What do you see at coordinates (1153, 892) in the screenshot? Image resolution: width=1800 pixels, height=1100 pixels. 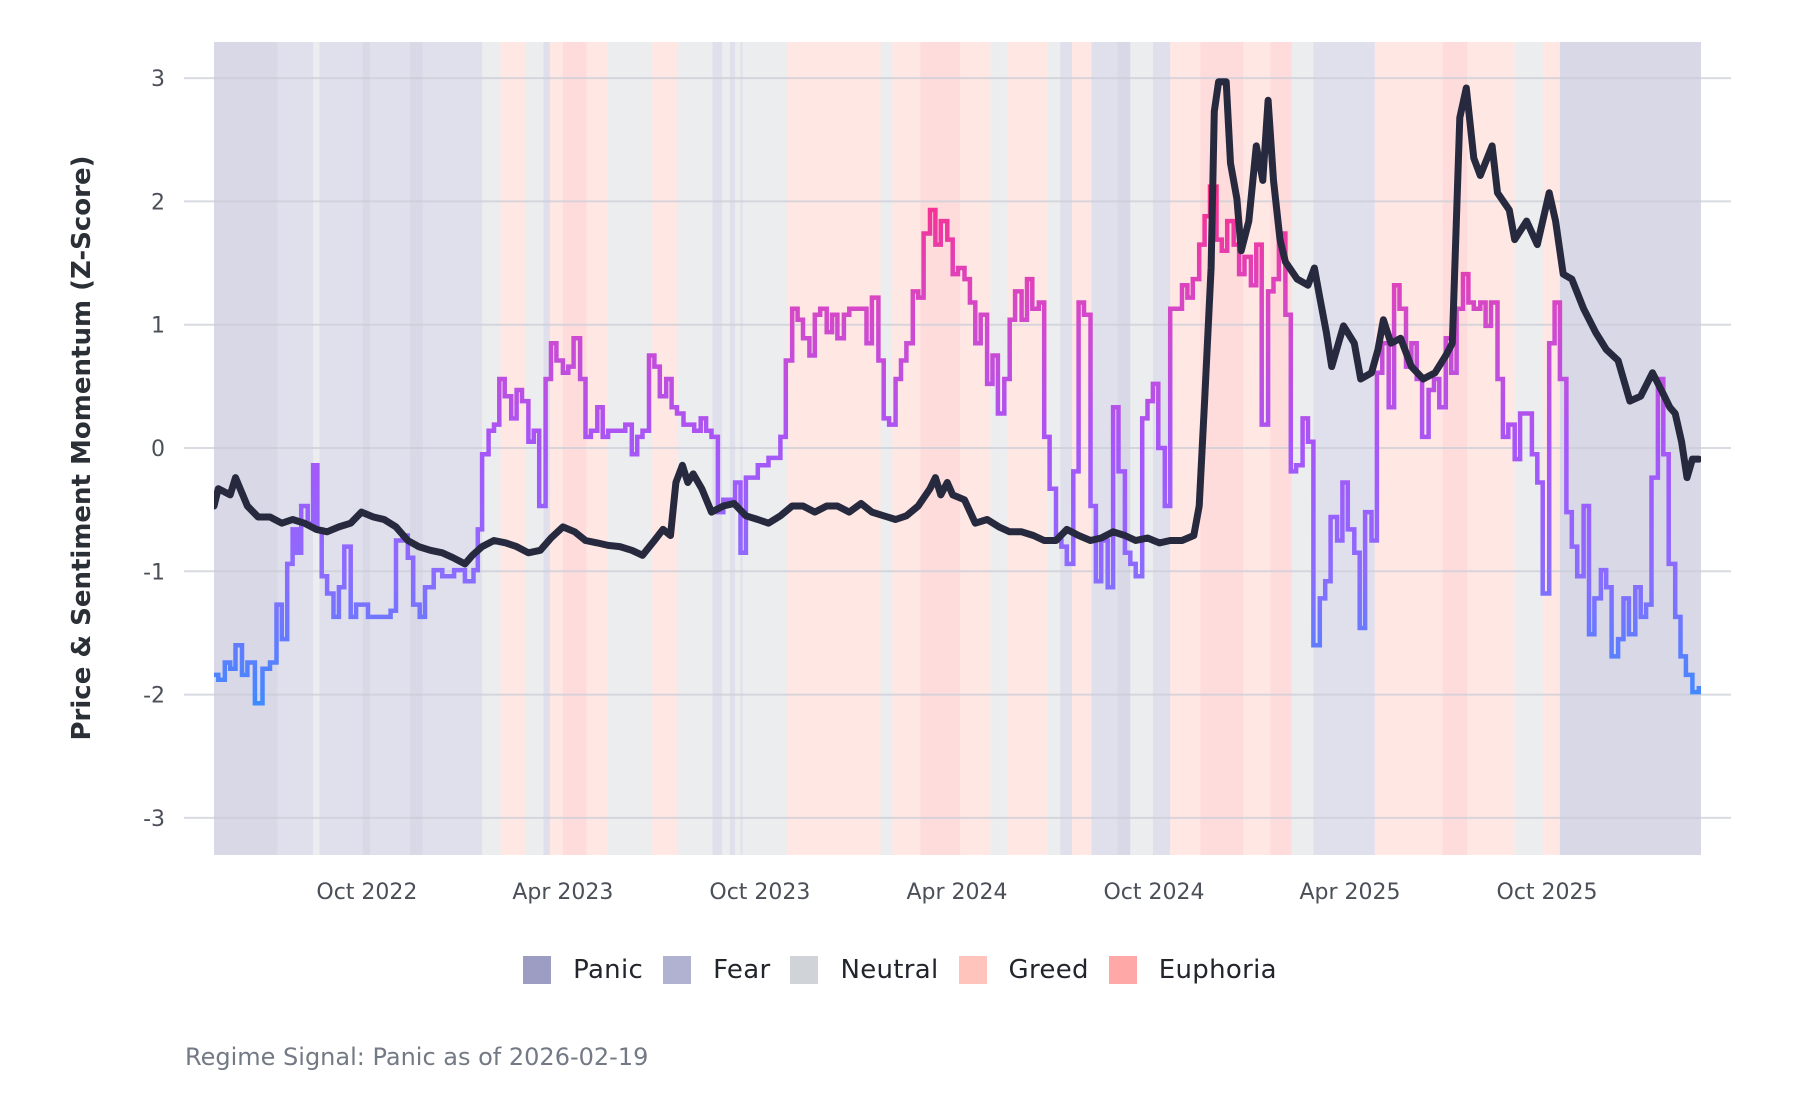 I see `x-tick-label: Oct 2024` at bounding box center [1153, 892].